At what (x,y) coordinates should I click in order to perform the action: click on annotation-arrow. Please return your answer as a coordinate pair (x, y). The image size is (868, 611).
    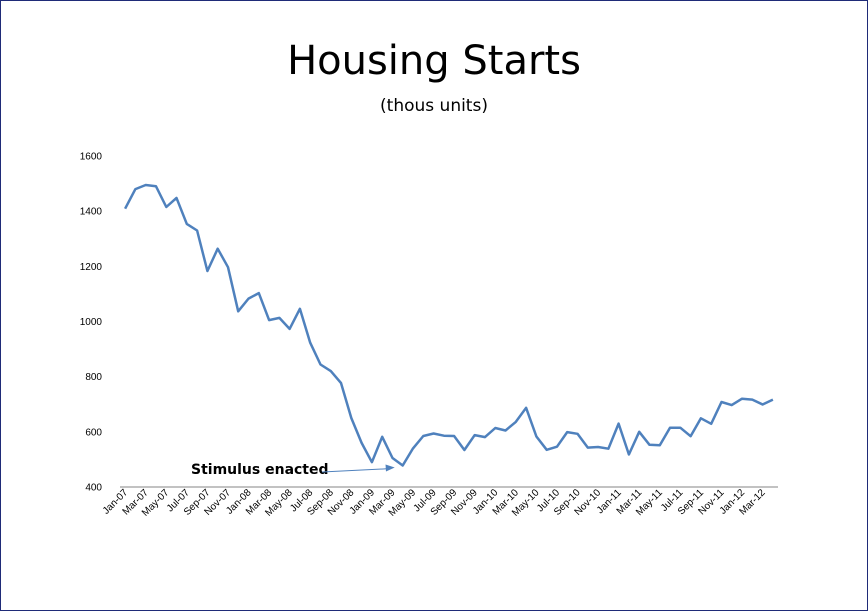
    Looking at the image, I should click on (354, 470).